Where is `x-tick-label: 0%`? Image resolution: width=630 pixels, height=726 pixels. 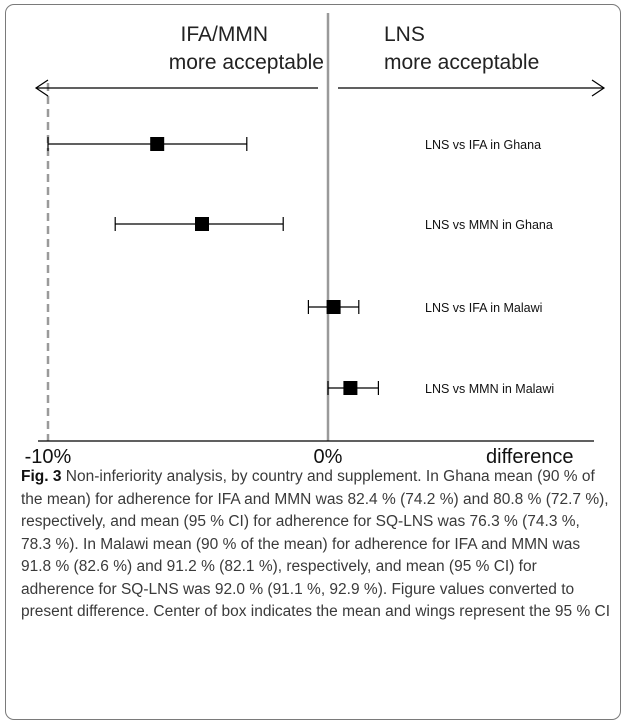
x-tick-label: 0% is located at coordinates (328, 455).